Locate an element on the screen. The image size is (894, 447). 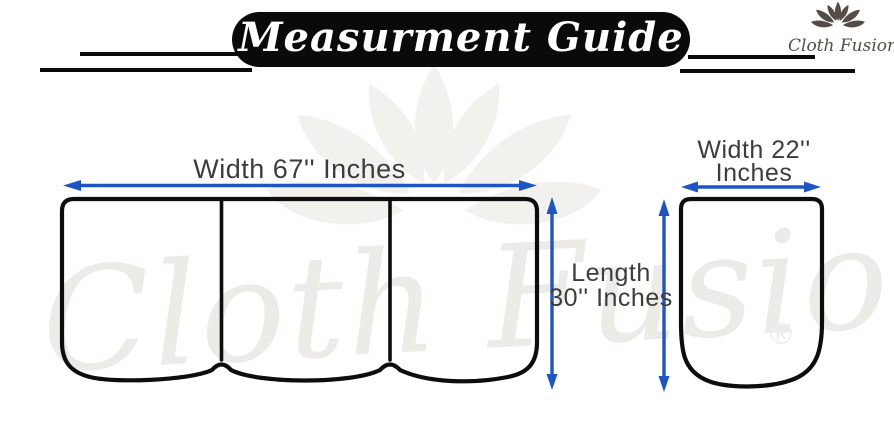
header-rule-right-lower is located at coordinates (767, 71).